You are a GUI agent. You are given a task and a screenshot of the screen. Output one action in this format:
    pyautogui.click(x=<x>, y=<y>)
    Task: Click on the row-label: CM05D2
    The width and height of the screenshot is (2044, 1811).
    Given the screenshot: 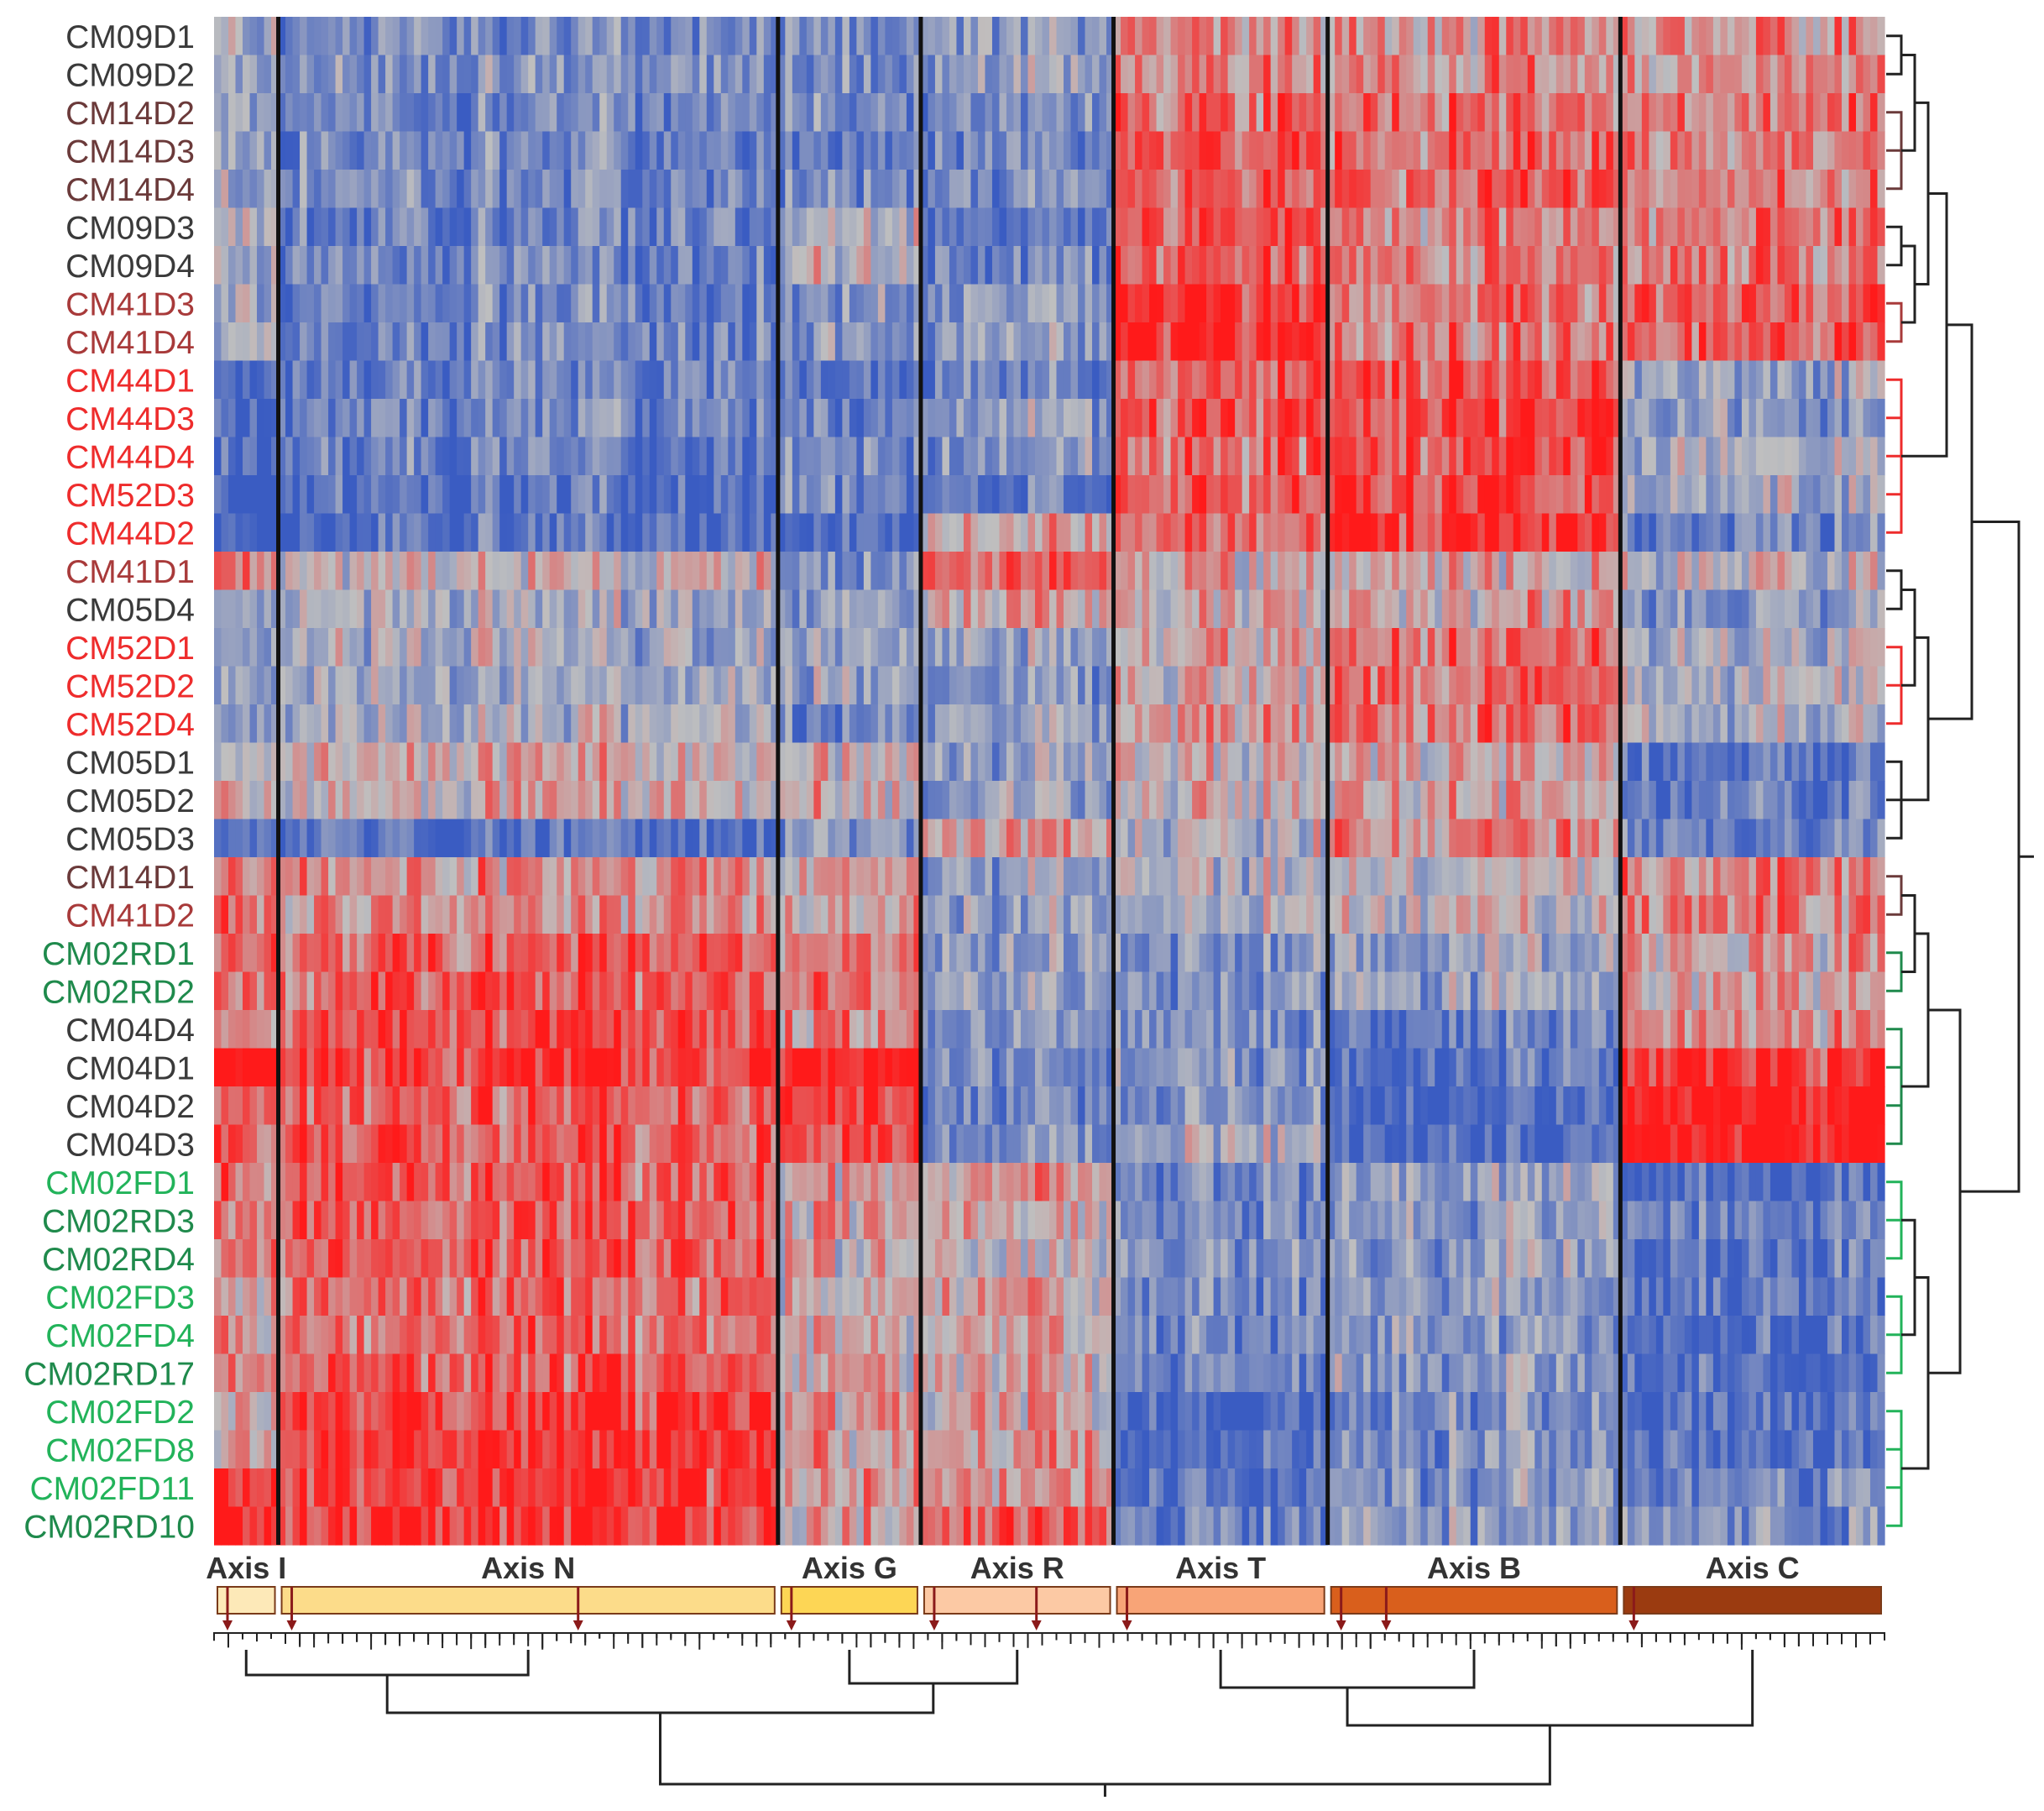 What is the action you would take?
    pyautogui.click(x=130, y=801)
    